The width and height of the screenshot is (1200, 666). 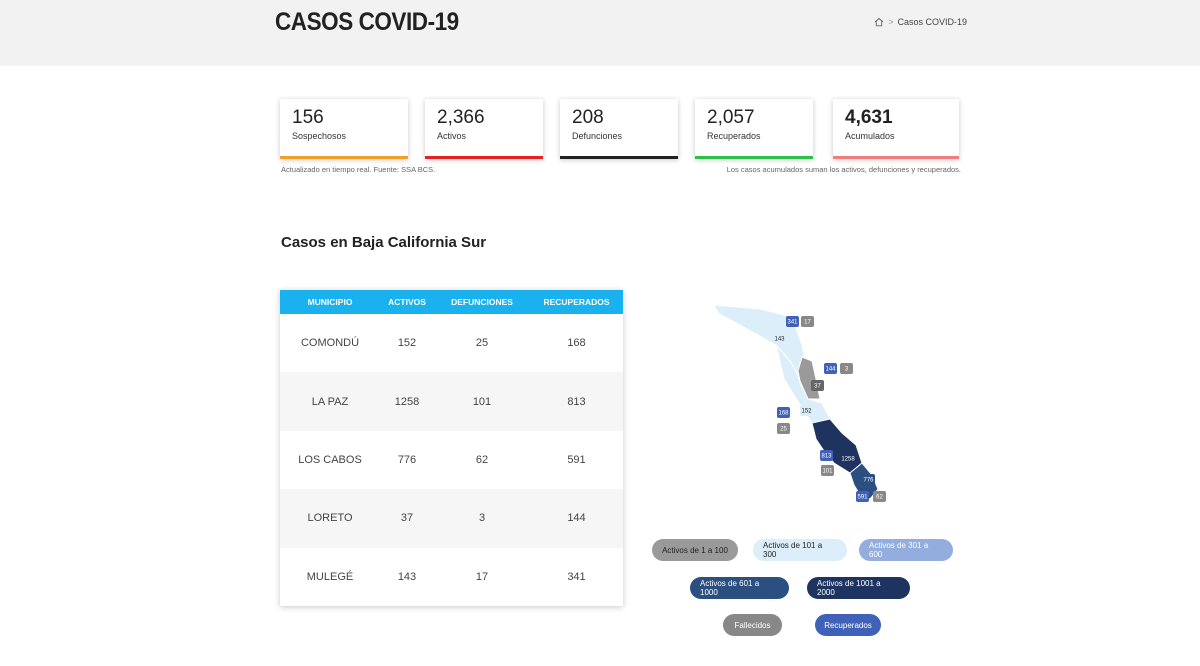 What do you see at coordinates (451, 577) in the screenshot?
I see `table-row: MULEGÉ 143 17 341` at bounding box center [451, 577].